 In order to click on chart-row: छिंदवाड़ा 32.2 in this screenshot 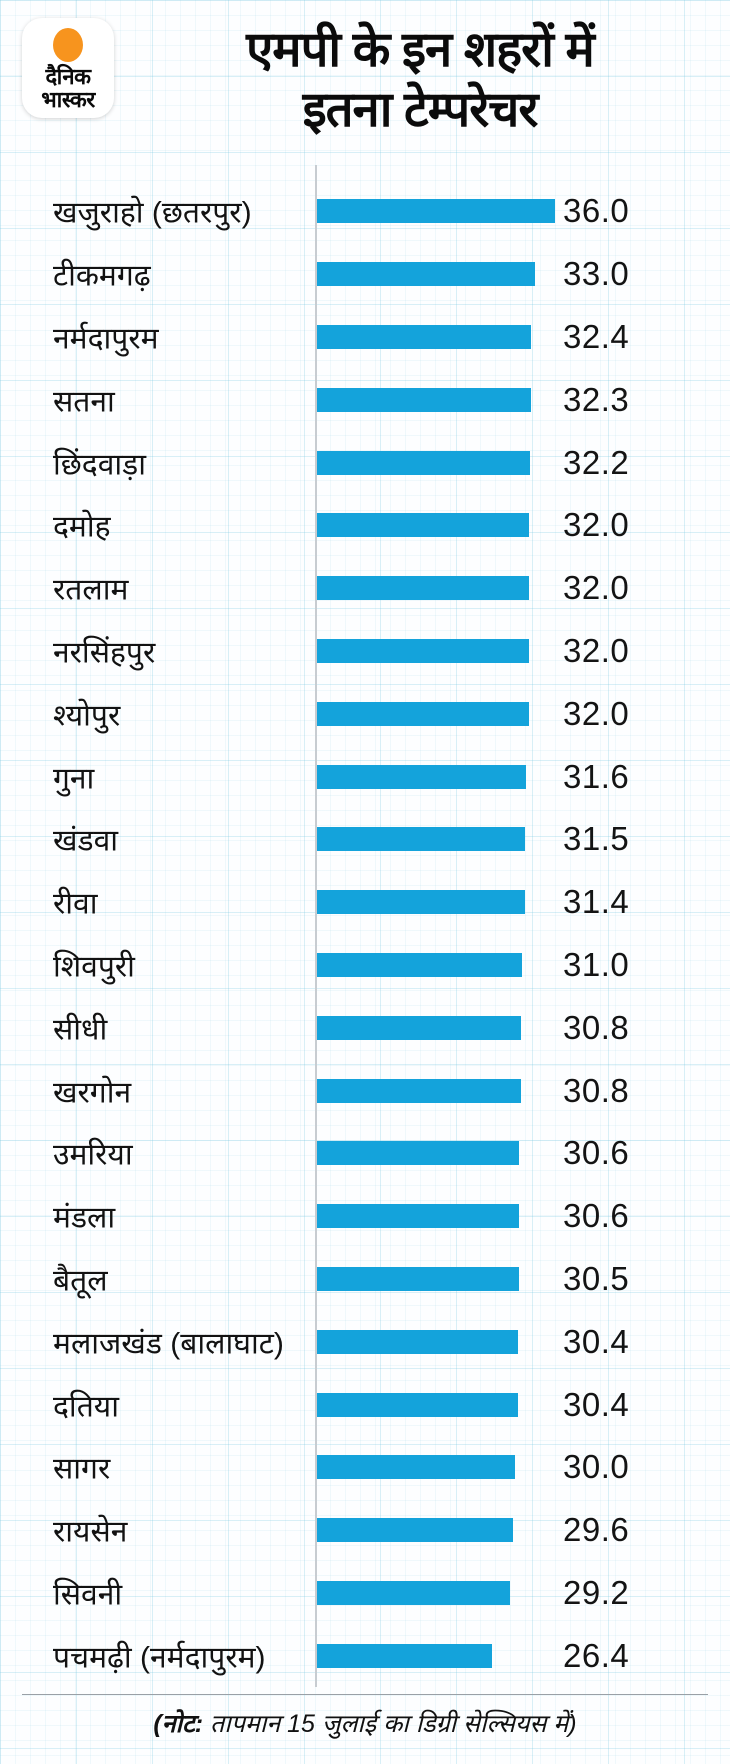, I will do `click(365, 462)`.